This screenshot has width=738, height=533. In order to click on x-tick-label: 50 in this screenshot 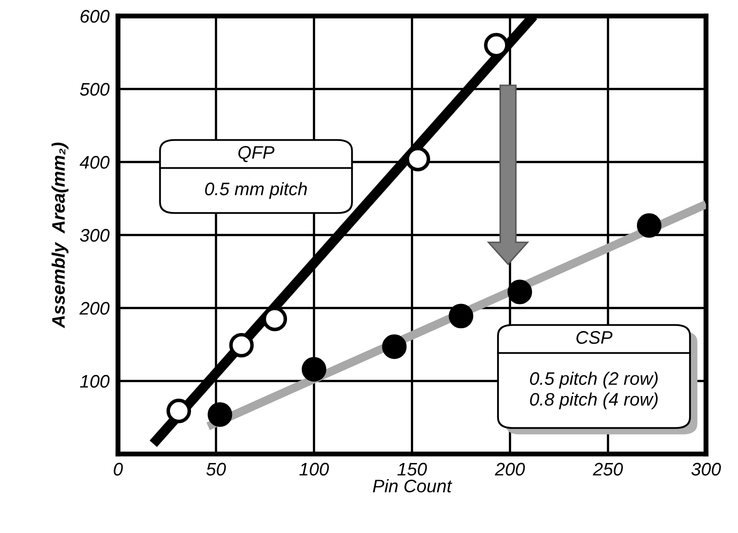, I will do `click(216, 469)`.